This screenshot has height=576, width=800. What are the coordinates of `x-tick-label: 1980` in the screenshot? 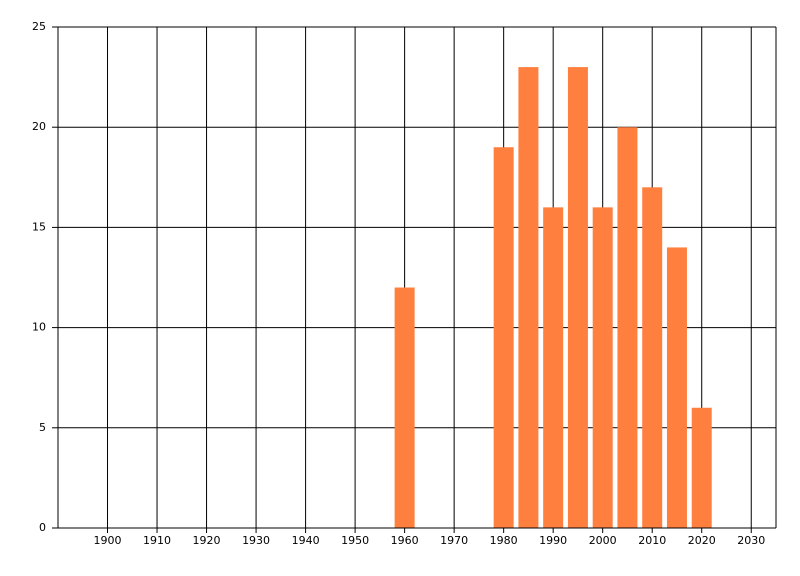 It's located at (504, 540).